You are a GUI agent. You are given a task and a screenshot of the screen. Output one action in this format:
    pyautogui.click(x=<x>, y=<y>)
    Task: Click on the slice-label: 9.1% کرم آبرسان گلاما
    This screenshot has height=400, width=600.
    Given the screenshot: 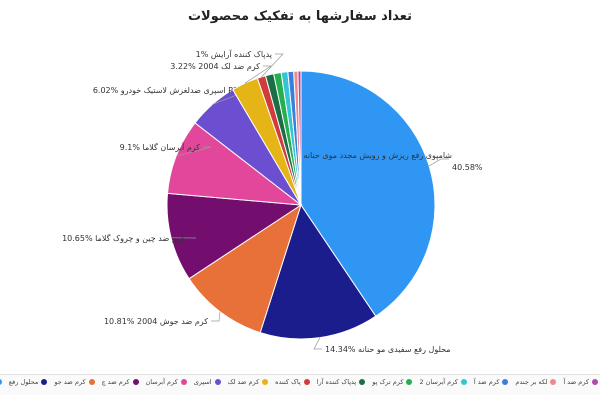 What is the action you would take?
    pyautogui.click(x=160, y=147)
    